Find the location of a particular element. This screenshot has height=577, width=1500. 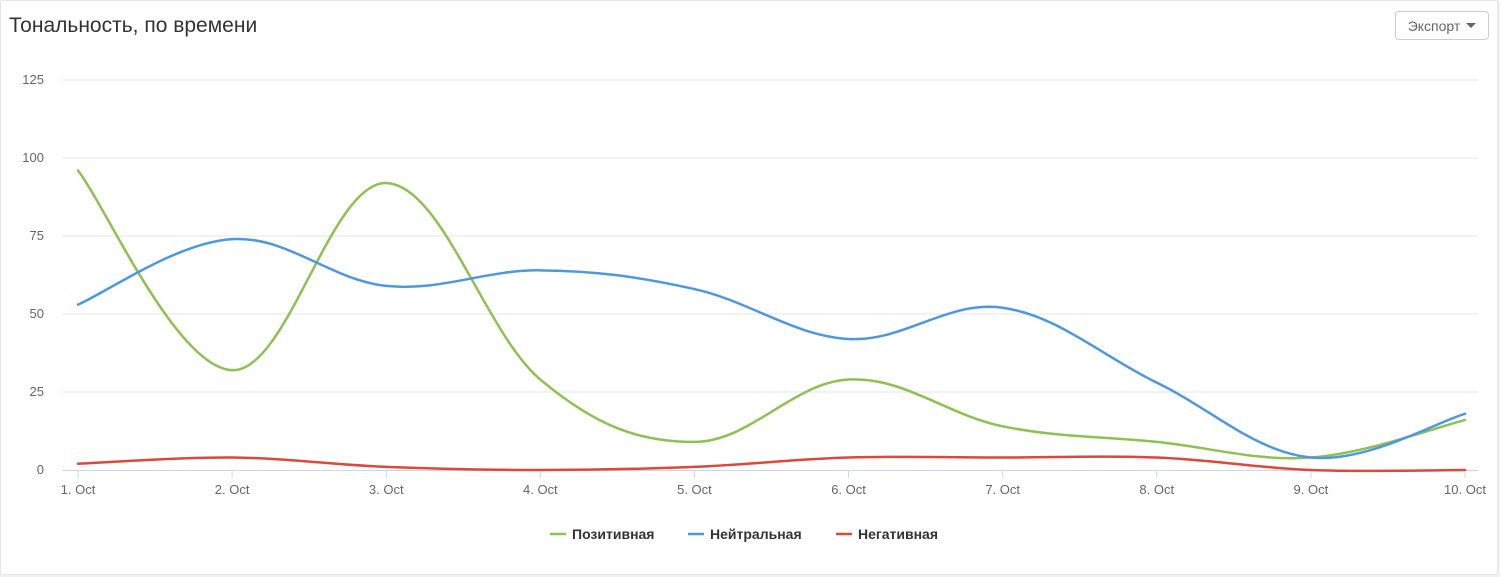

export-button-label: Экспорт is located at coordinates (1434, 25).